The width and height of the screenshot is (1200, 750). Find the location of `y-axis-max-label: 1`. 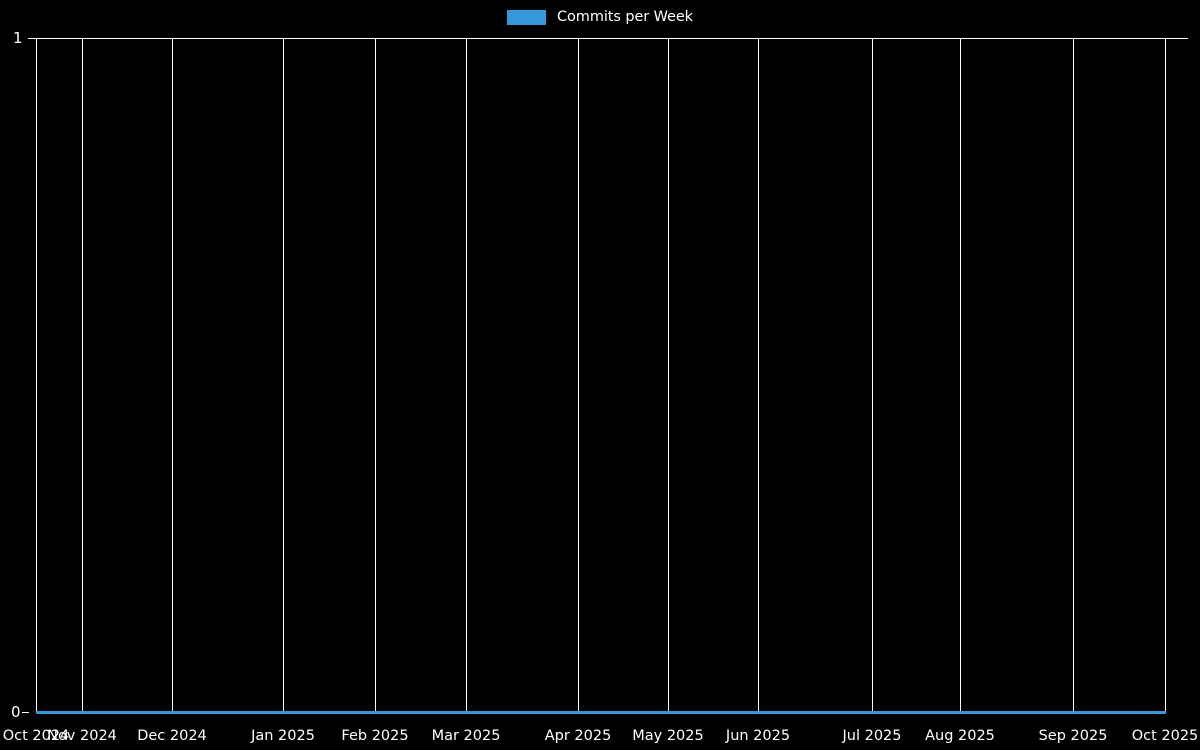

y-axis-max-label: 1 is located at coordinates (18, 38).